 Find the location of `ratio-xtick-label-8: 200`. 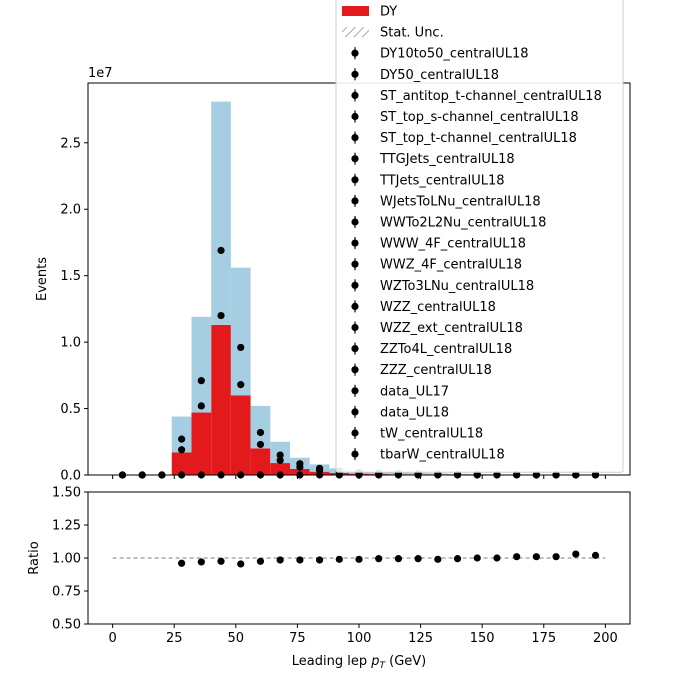

ratio-xtick-label-8: 200 is located at coordinates (605, 638).